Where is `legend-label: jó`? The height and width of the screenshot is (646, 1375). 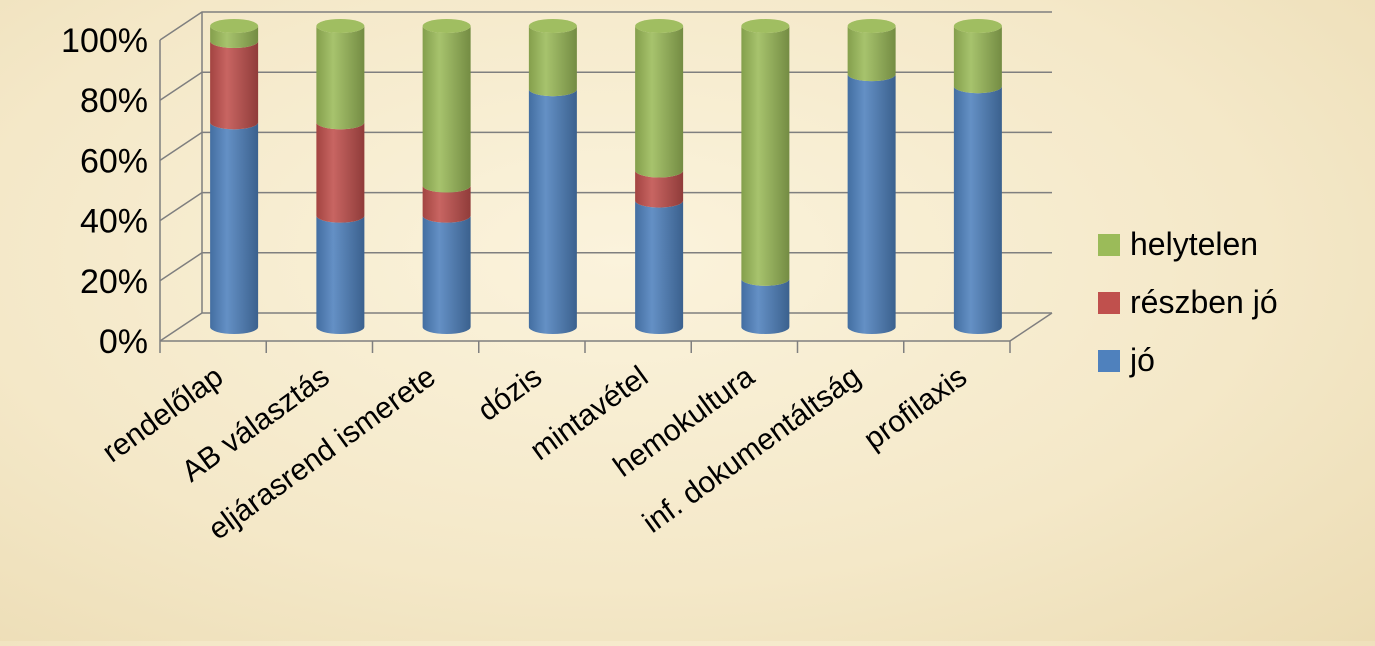
legend-label: jó is located at coordinates (1142, 360).